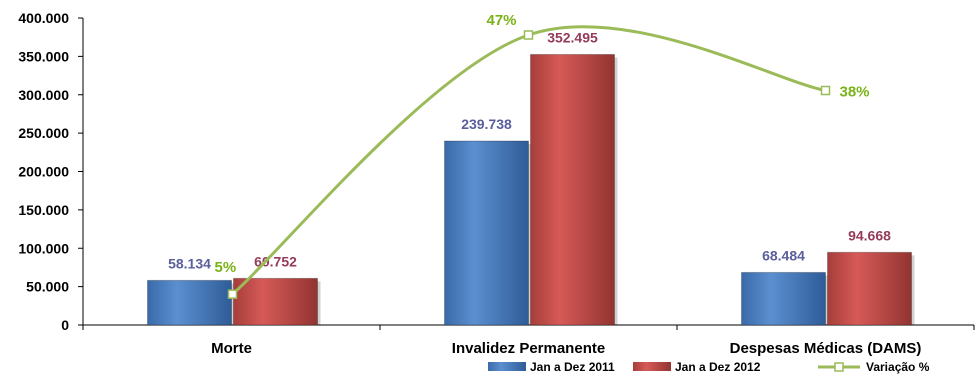  What do you see at coordinates (718, 367) in the screenshot?
I see `legend-label: Jan a Dez 2012` at bounding box center [718, 367].